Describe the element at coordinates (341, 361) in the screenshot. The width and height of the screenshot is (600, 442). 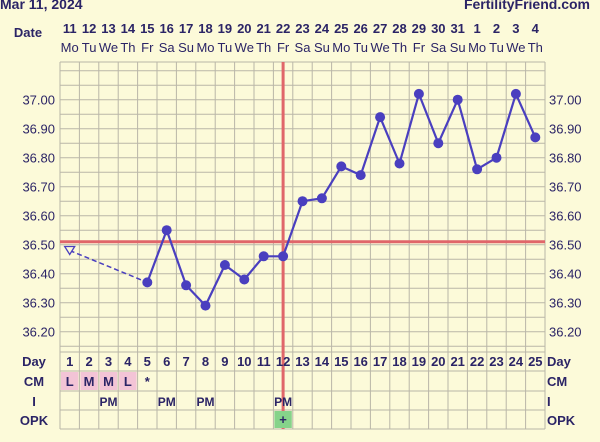
I see `cycle-day-number: 15` at that location.